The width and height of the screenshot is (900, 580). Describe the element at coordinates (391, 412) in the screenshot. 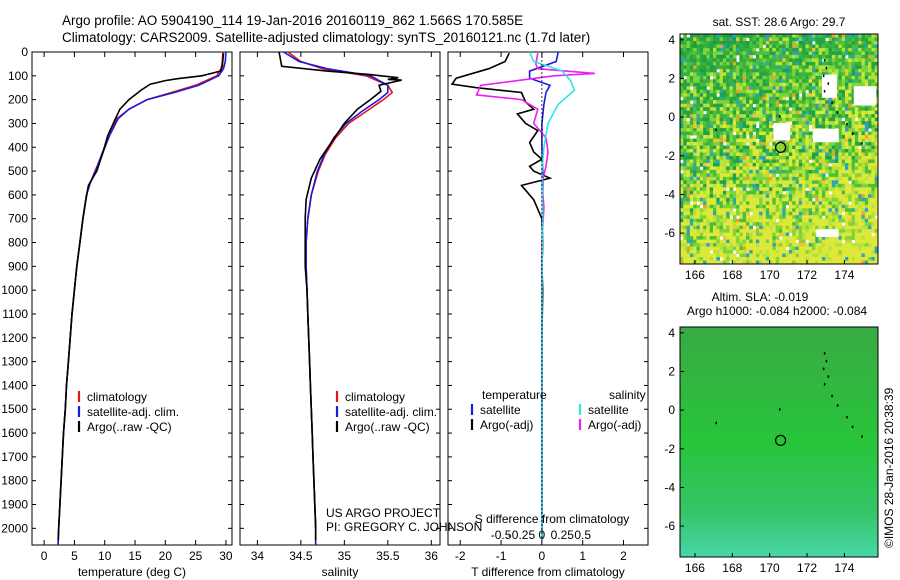

I see `salinity-legend-label: satellite-adj. clim.` at that location.